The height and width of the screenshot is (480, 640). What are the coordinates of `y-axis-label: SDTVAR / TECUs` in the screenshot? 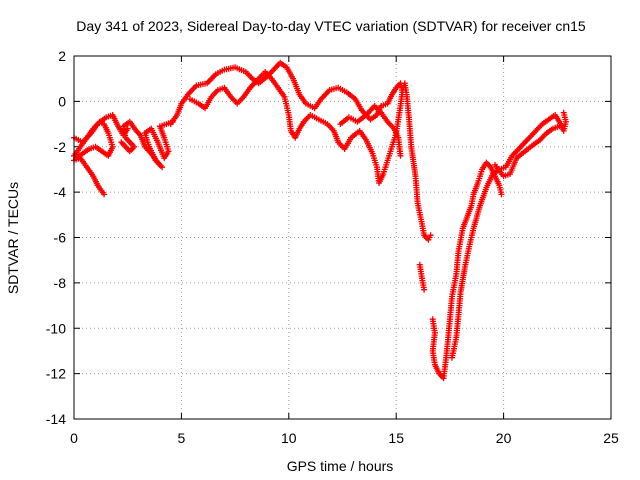 It's located at (13, 238).